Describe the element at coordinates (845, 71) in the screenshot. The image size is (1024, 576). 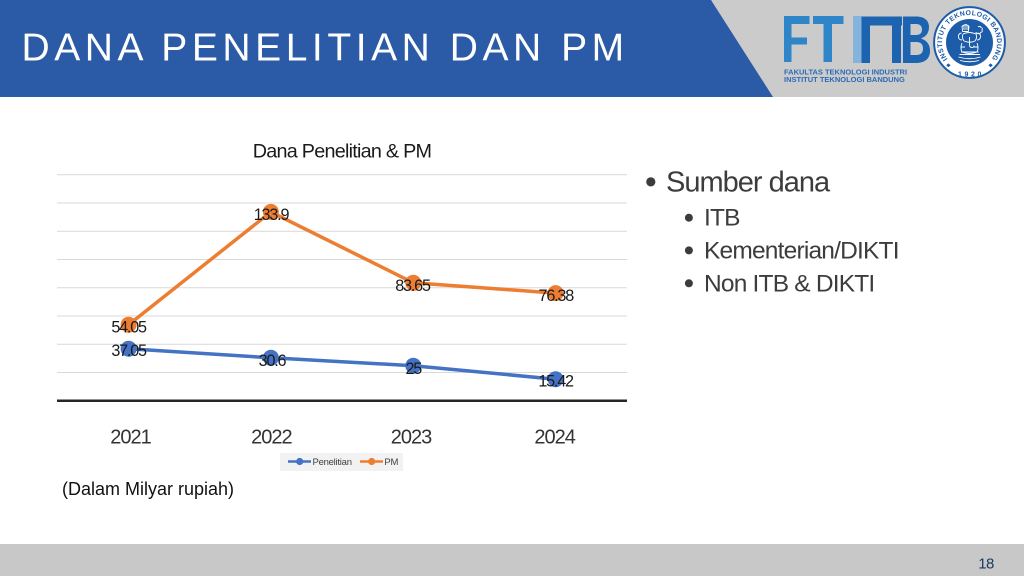
I see `svg-text: FAKULTAS TEKNOLOGI INDUSTRI` at that location.